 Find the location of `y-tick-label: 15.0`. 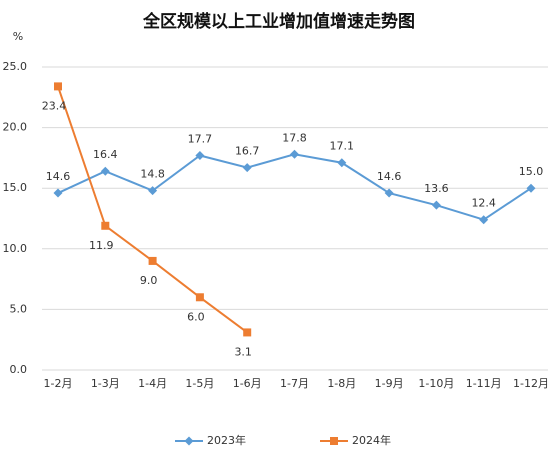

y-tick-label: 15.0 is located at coordinates (15, 187).